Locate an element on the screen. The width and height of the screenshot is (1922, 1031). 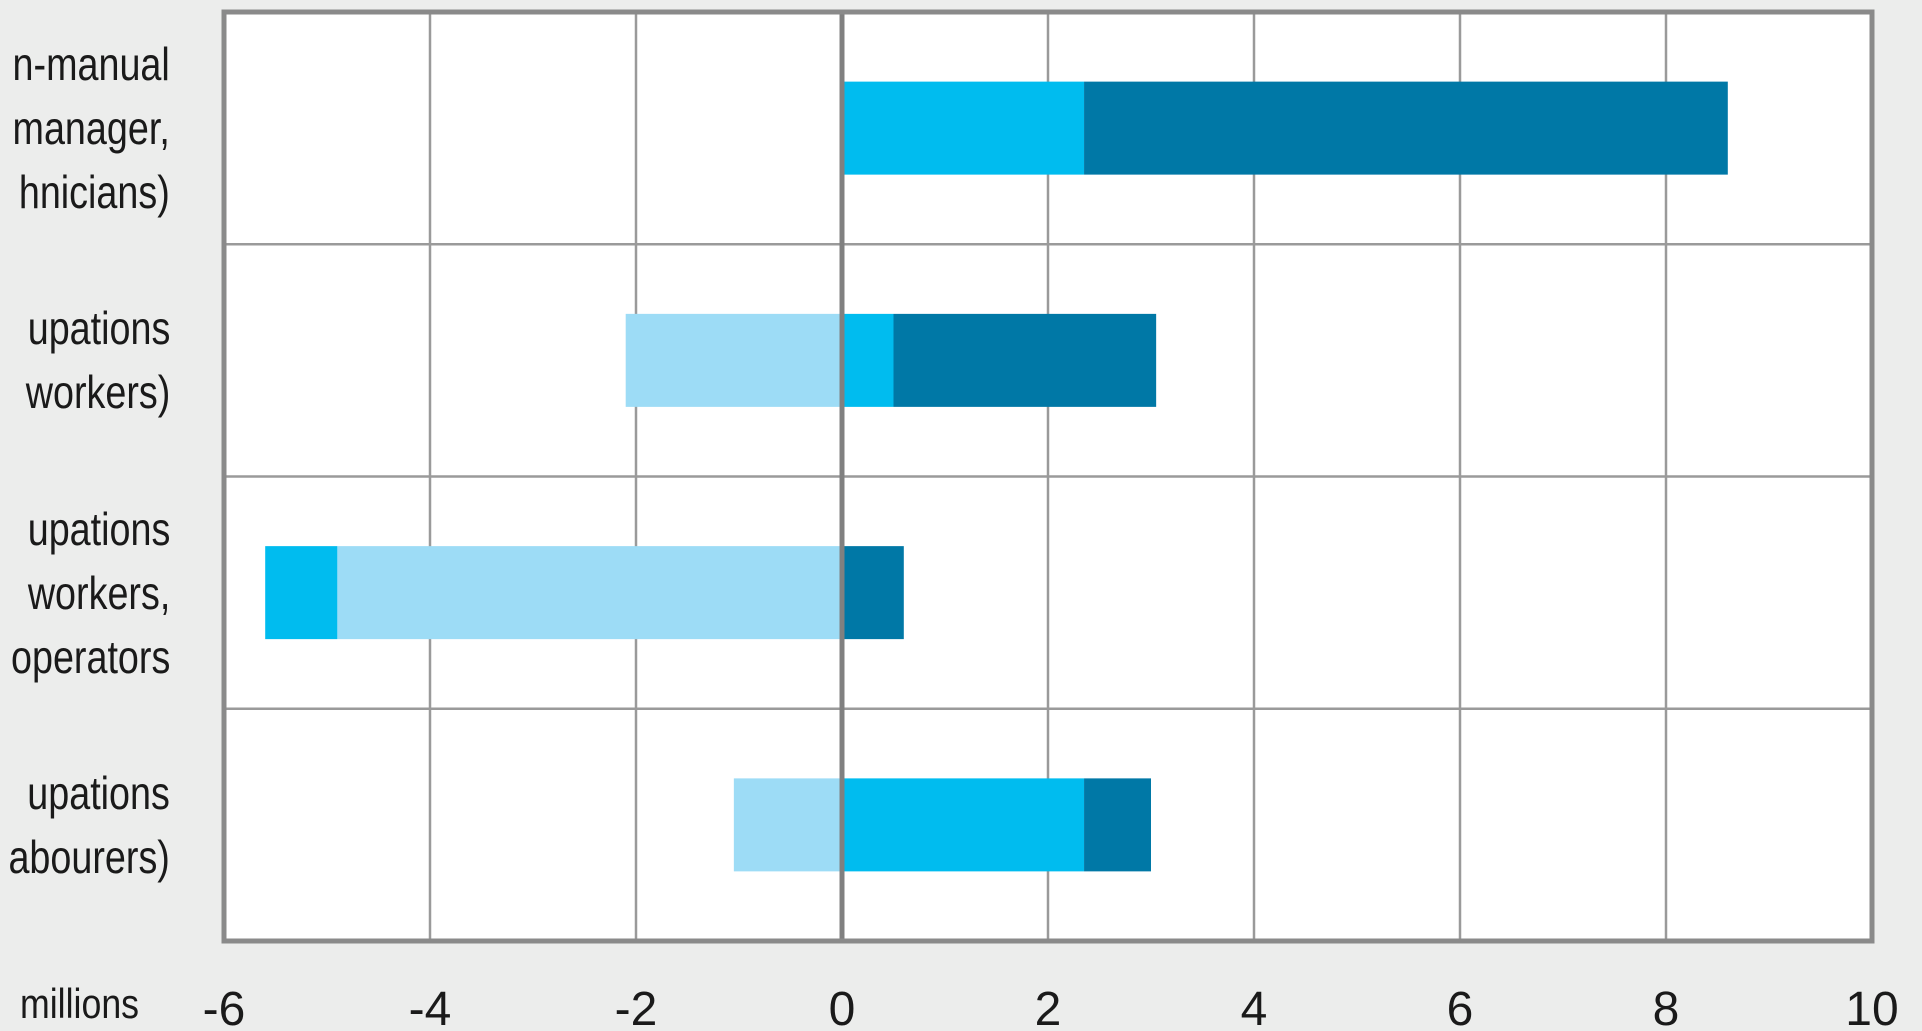
category-label-2-line-0: upations is located at coordinates (98, 528).